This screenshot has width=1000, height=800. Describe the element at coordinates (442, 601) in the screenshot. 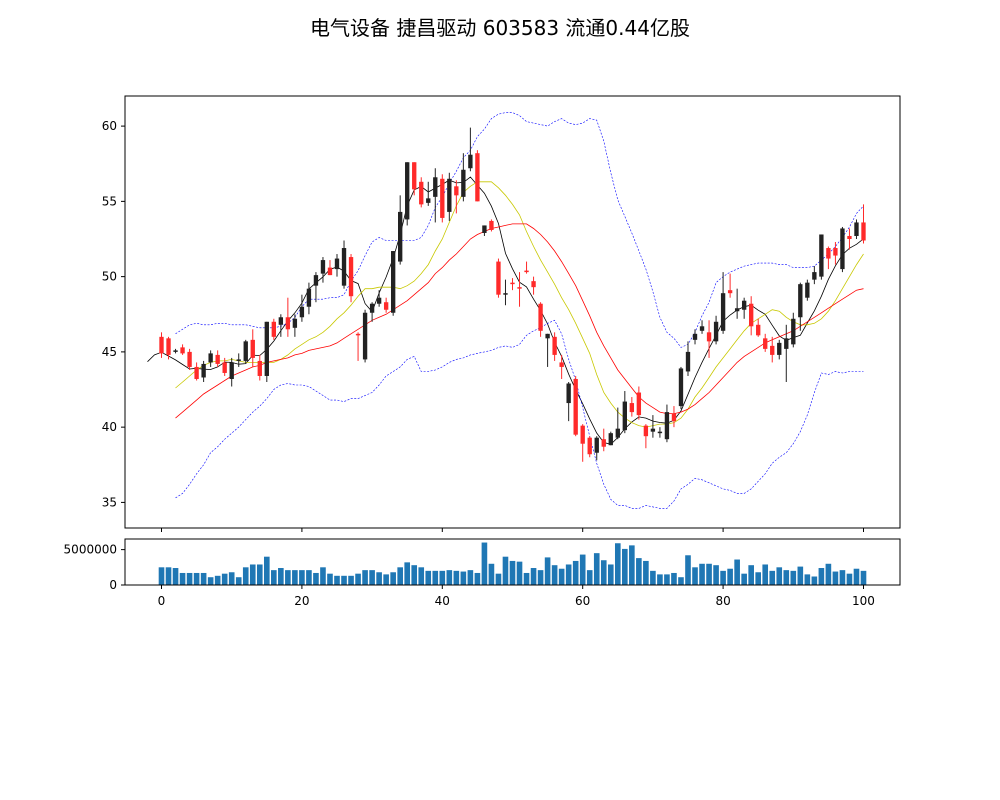

I see `x-tick-label: 40` at that location.